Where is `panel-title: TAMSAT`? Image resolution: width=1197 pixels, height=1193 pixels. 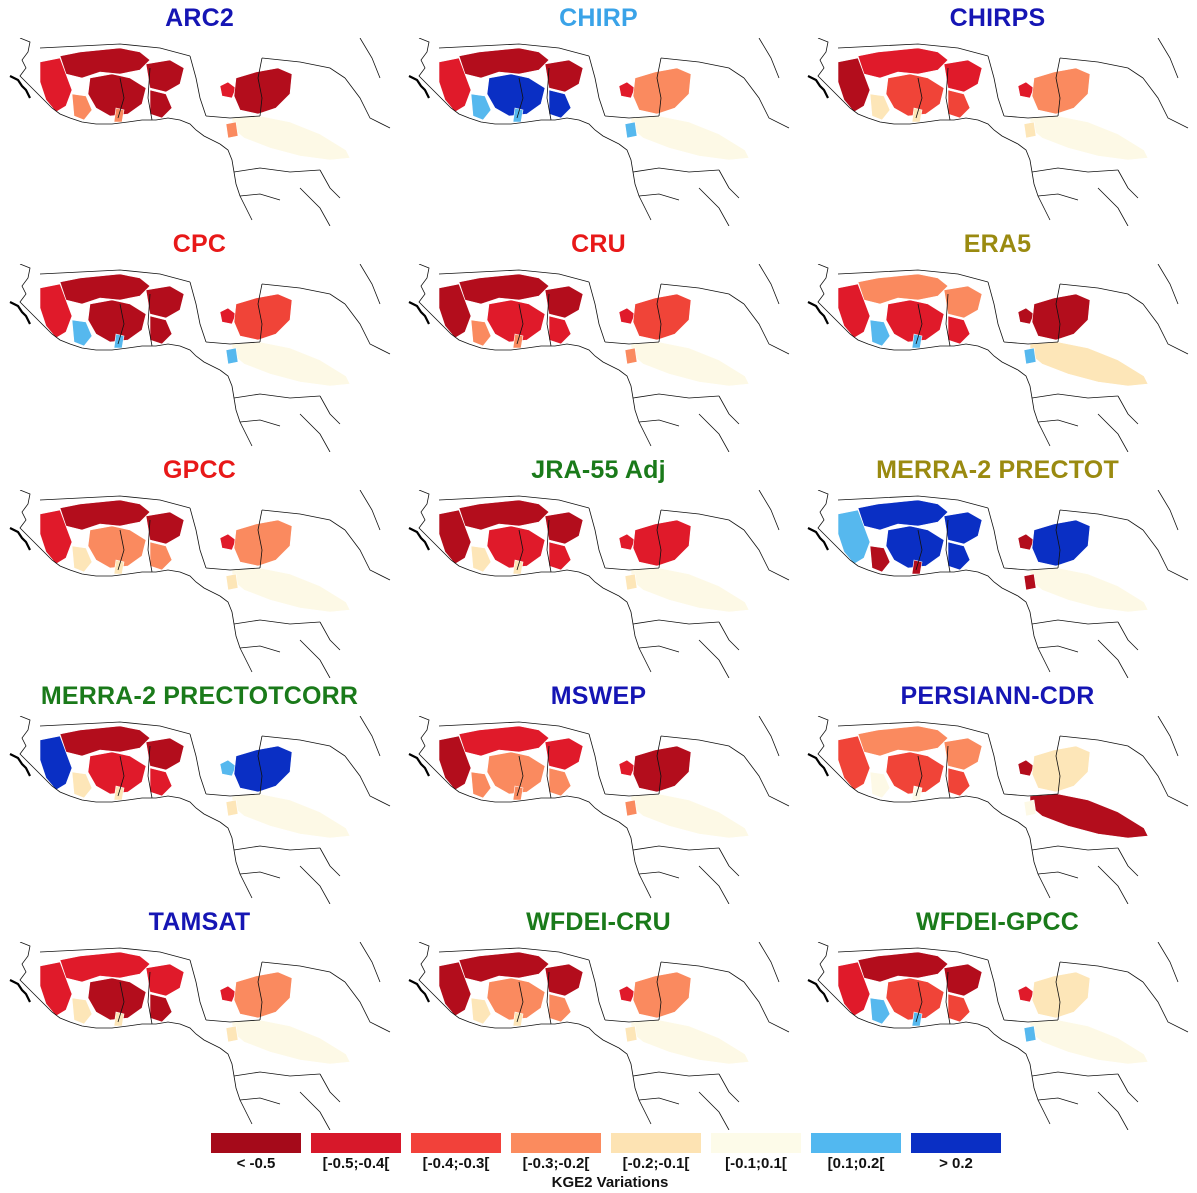
panel-title: TAMSAT is located at coordinates (199, 922).